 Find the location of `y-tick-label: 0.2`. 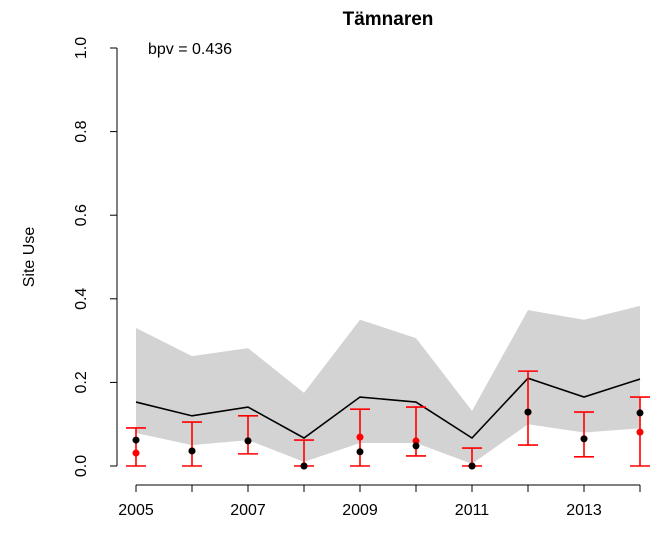

y-tick-label: 0.2 is located at coordinates (81, 382).